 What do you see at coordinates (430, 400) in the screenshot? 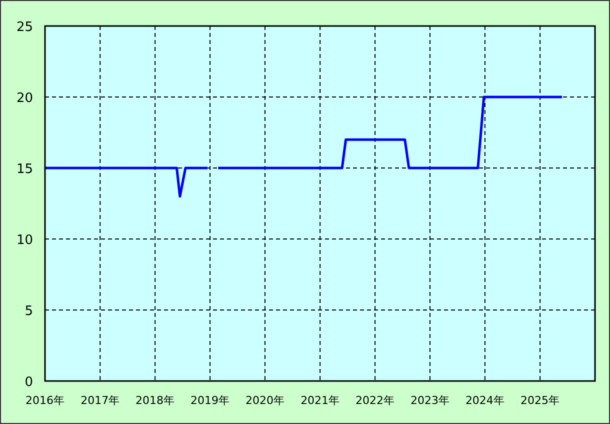
I see `x-tick-label: 2023年` at bounding box center [430, 400].